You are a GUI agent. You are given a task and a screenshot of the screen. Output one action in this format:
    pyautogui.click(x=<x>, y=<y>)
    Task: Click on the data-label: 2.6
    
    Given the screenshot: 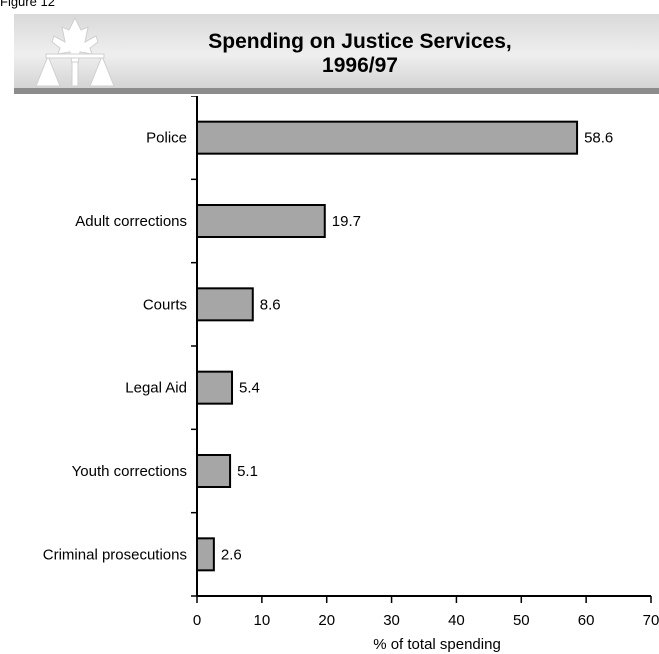 What is the action you would take?
    pyautogui.click(x=231, y=554)
    